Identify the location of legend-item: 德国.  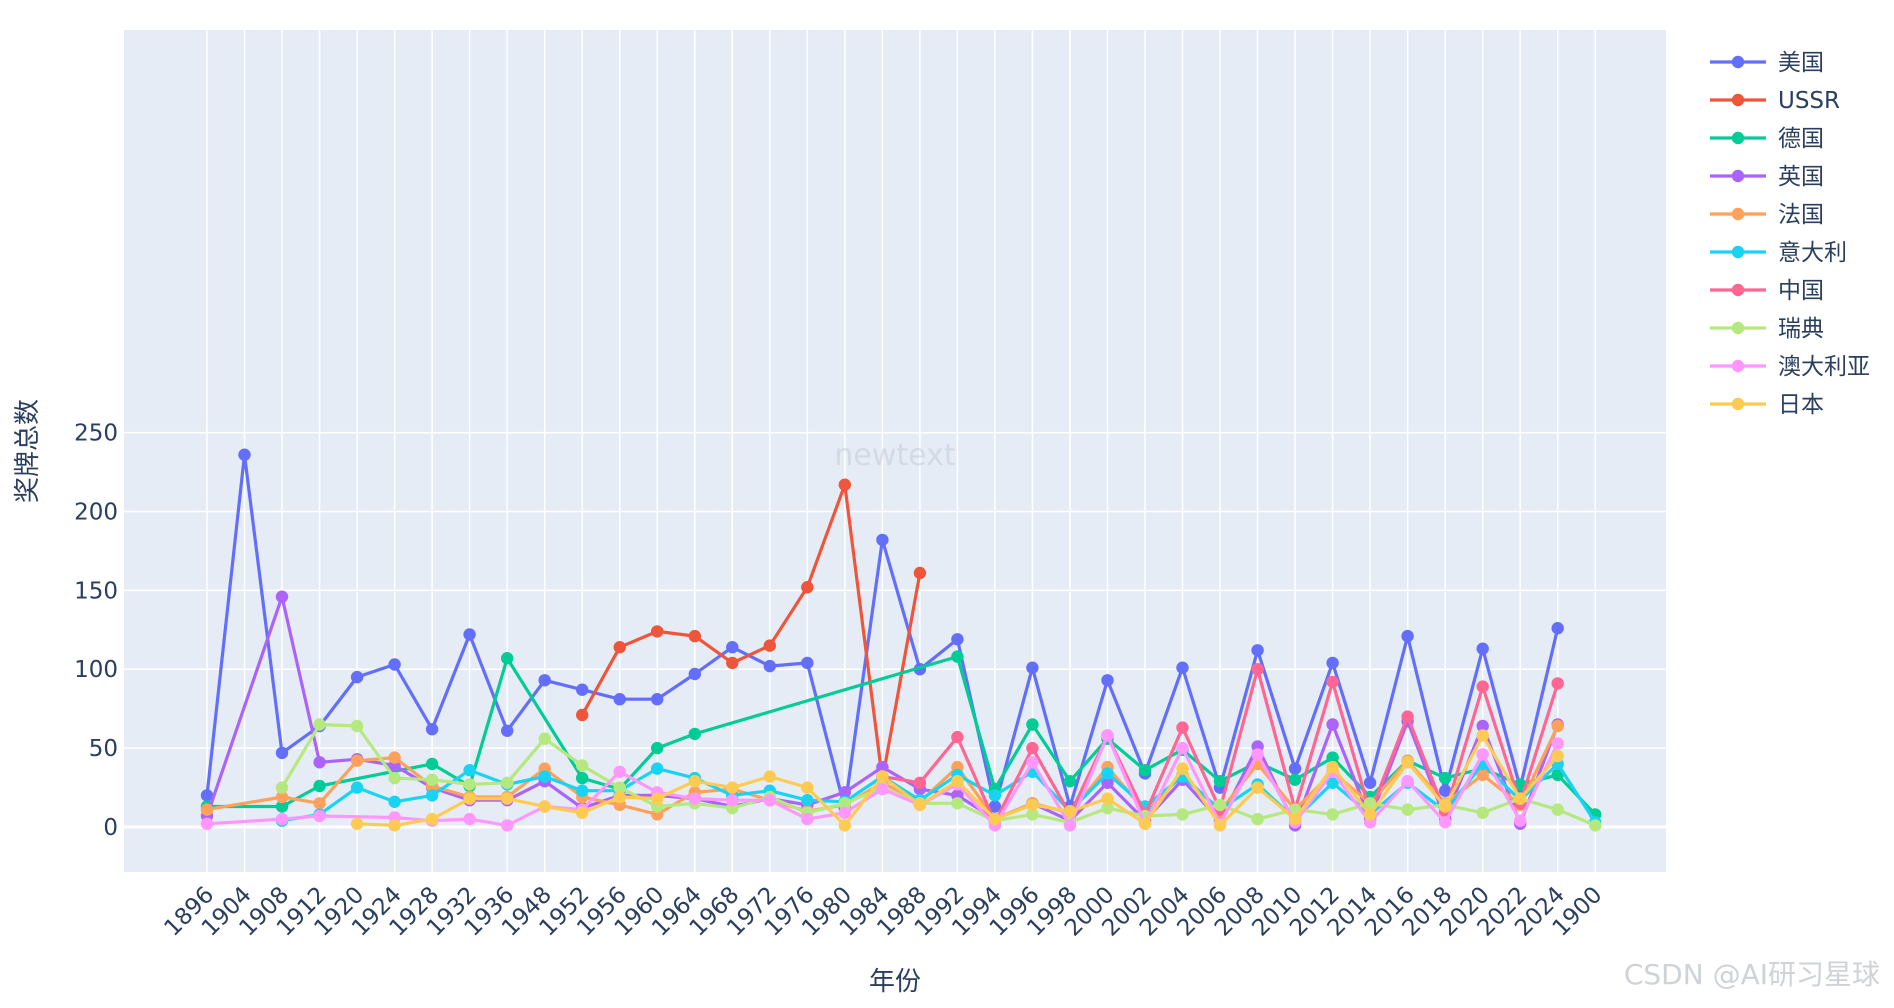
(1767, 139).